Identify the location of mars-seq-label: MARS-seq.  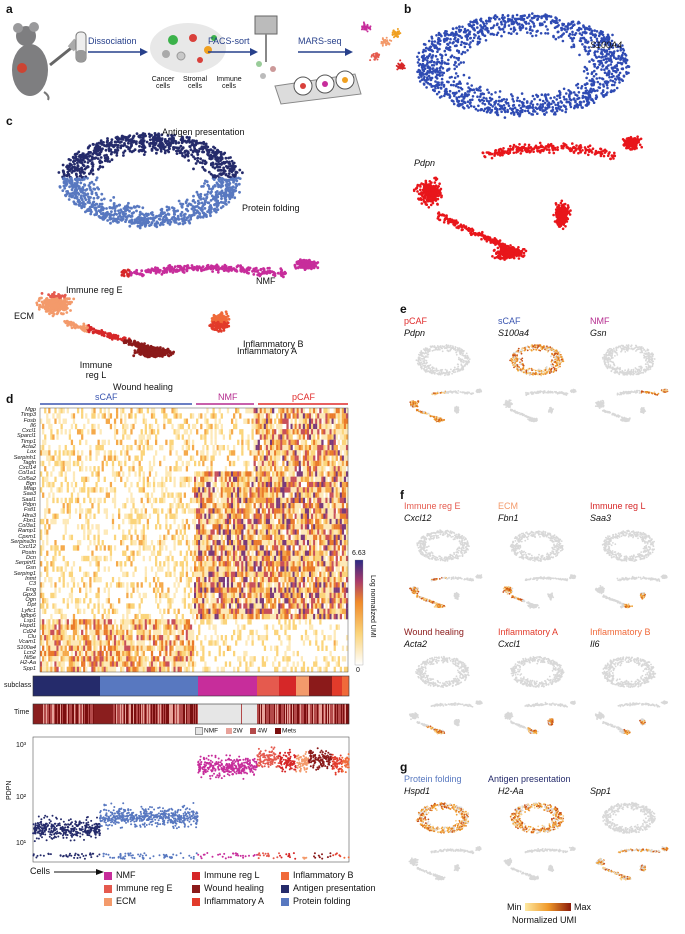
(320, 41).